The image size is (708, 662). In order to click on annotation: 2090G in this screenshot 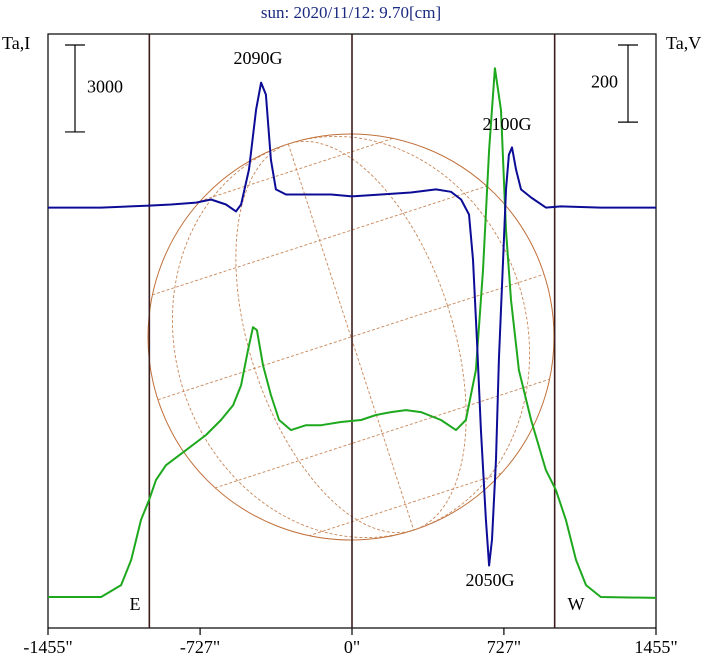, I will do `click(258, 58)`.